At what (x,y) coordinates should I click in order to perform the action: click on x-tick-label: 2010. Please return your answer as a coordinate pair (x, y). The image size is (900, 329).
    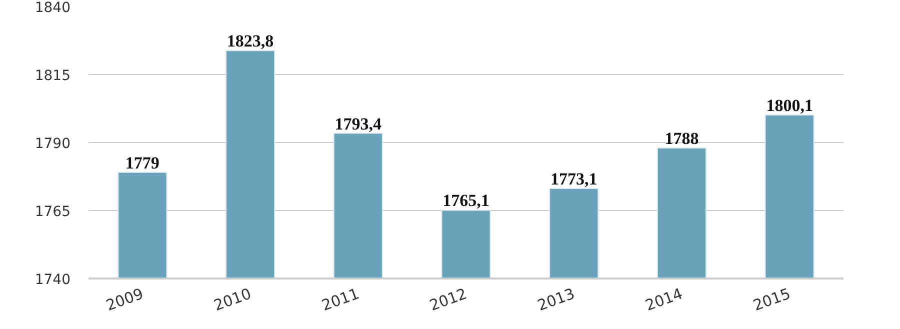
    Looking at the image, I should click on (233, 299).